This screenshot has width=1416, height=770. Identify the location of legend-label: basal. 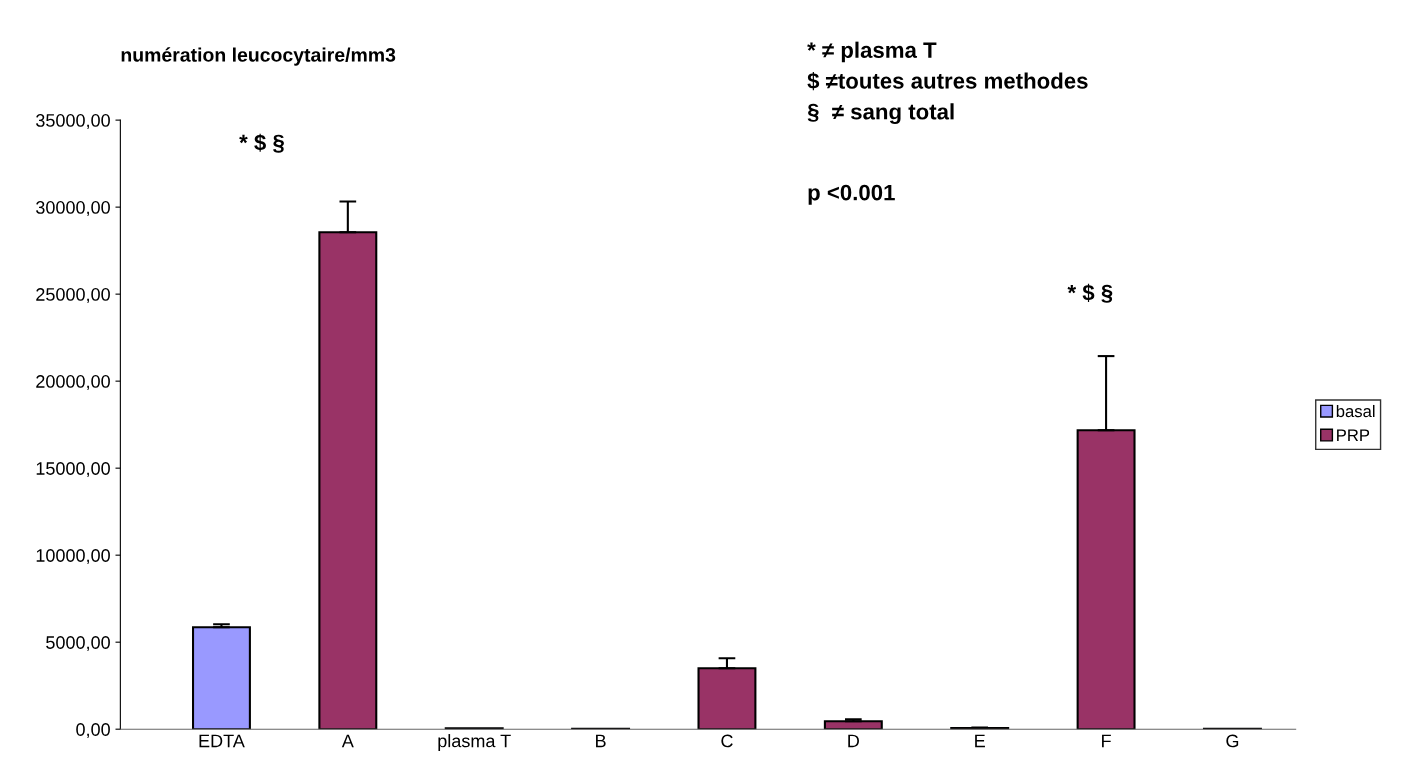
(1355, 411).